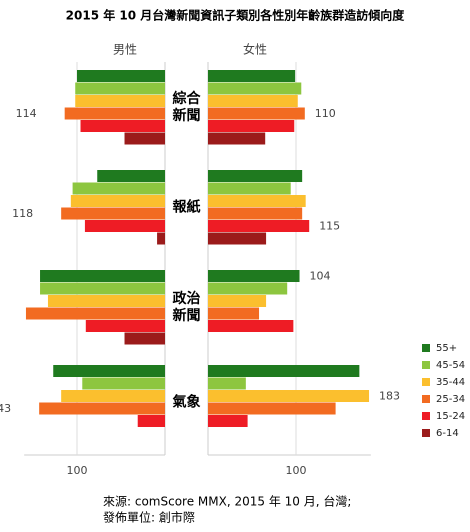 The height and width of the screenshot is (532, 470). What do you see at coordinates (450, 416) in the screenshot?
I see `legend-label: 15-24` at bounding box center [450, 416].